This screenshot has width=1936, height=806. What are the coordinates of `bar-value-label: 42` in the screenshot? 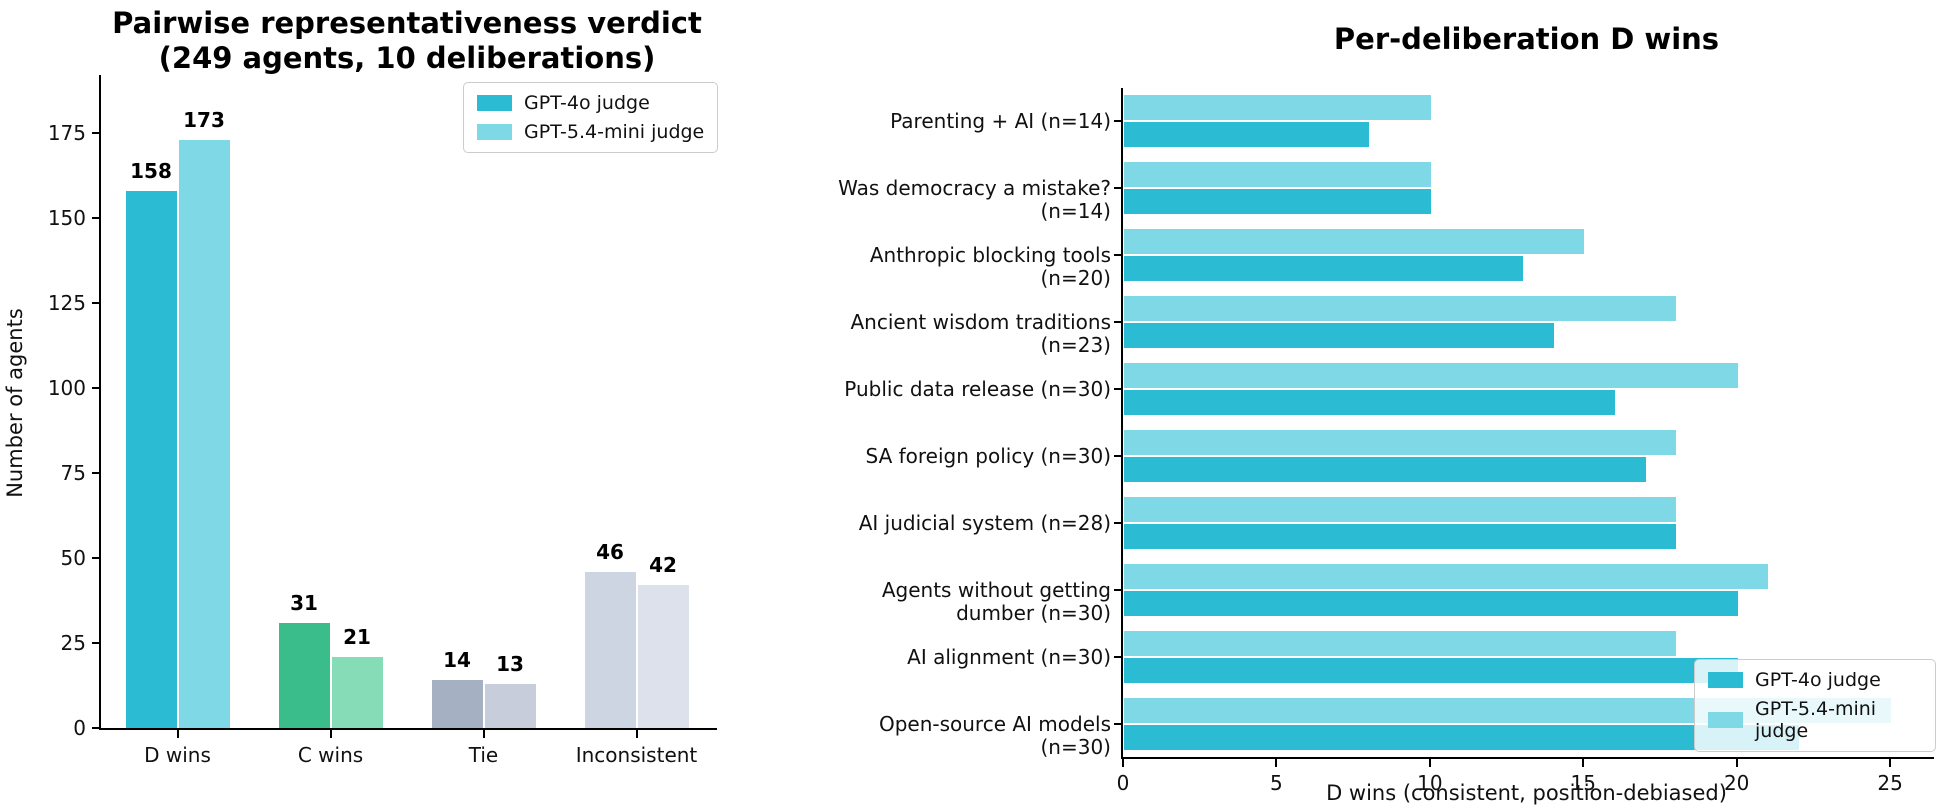 It's located at (663, 565).